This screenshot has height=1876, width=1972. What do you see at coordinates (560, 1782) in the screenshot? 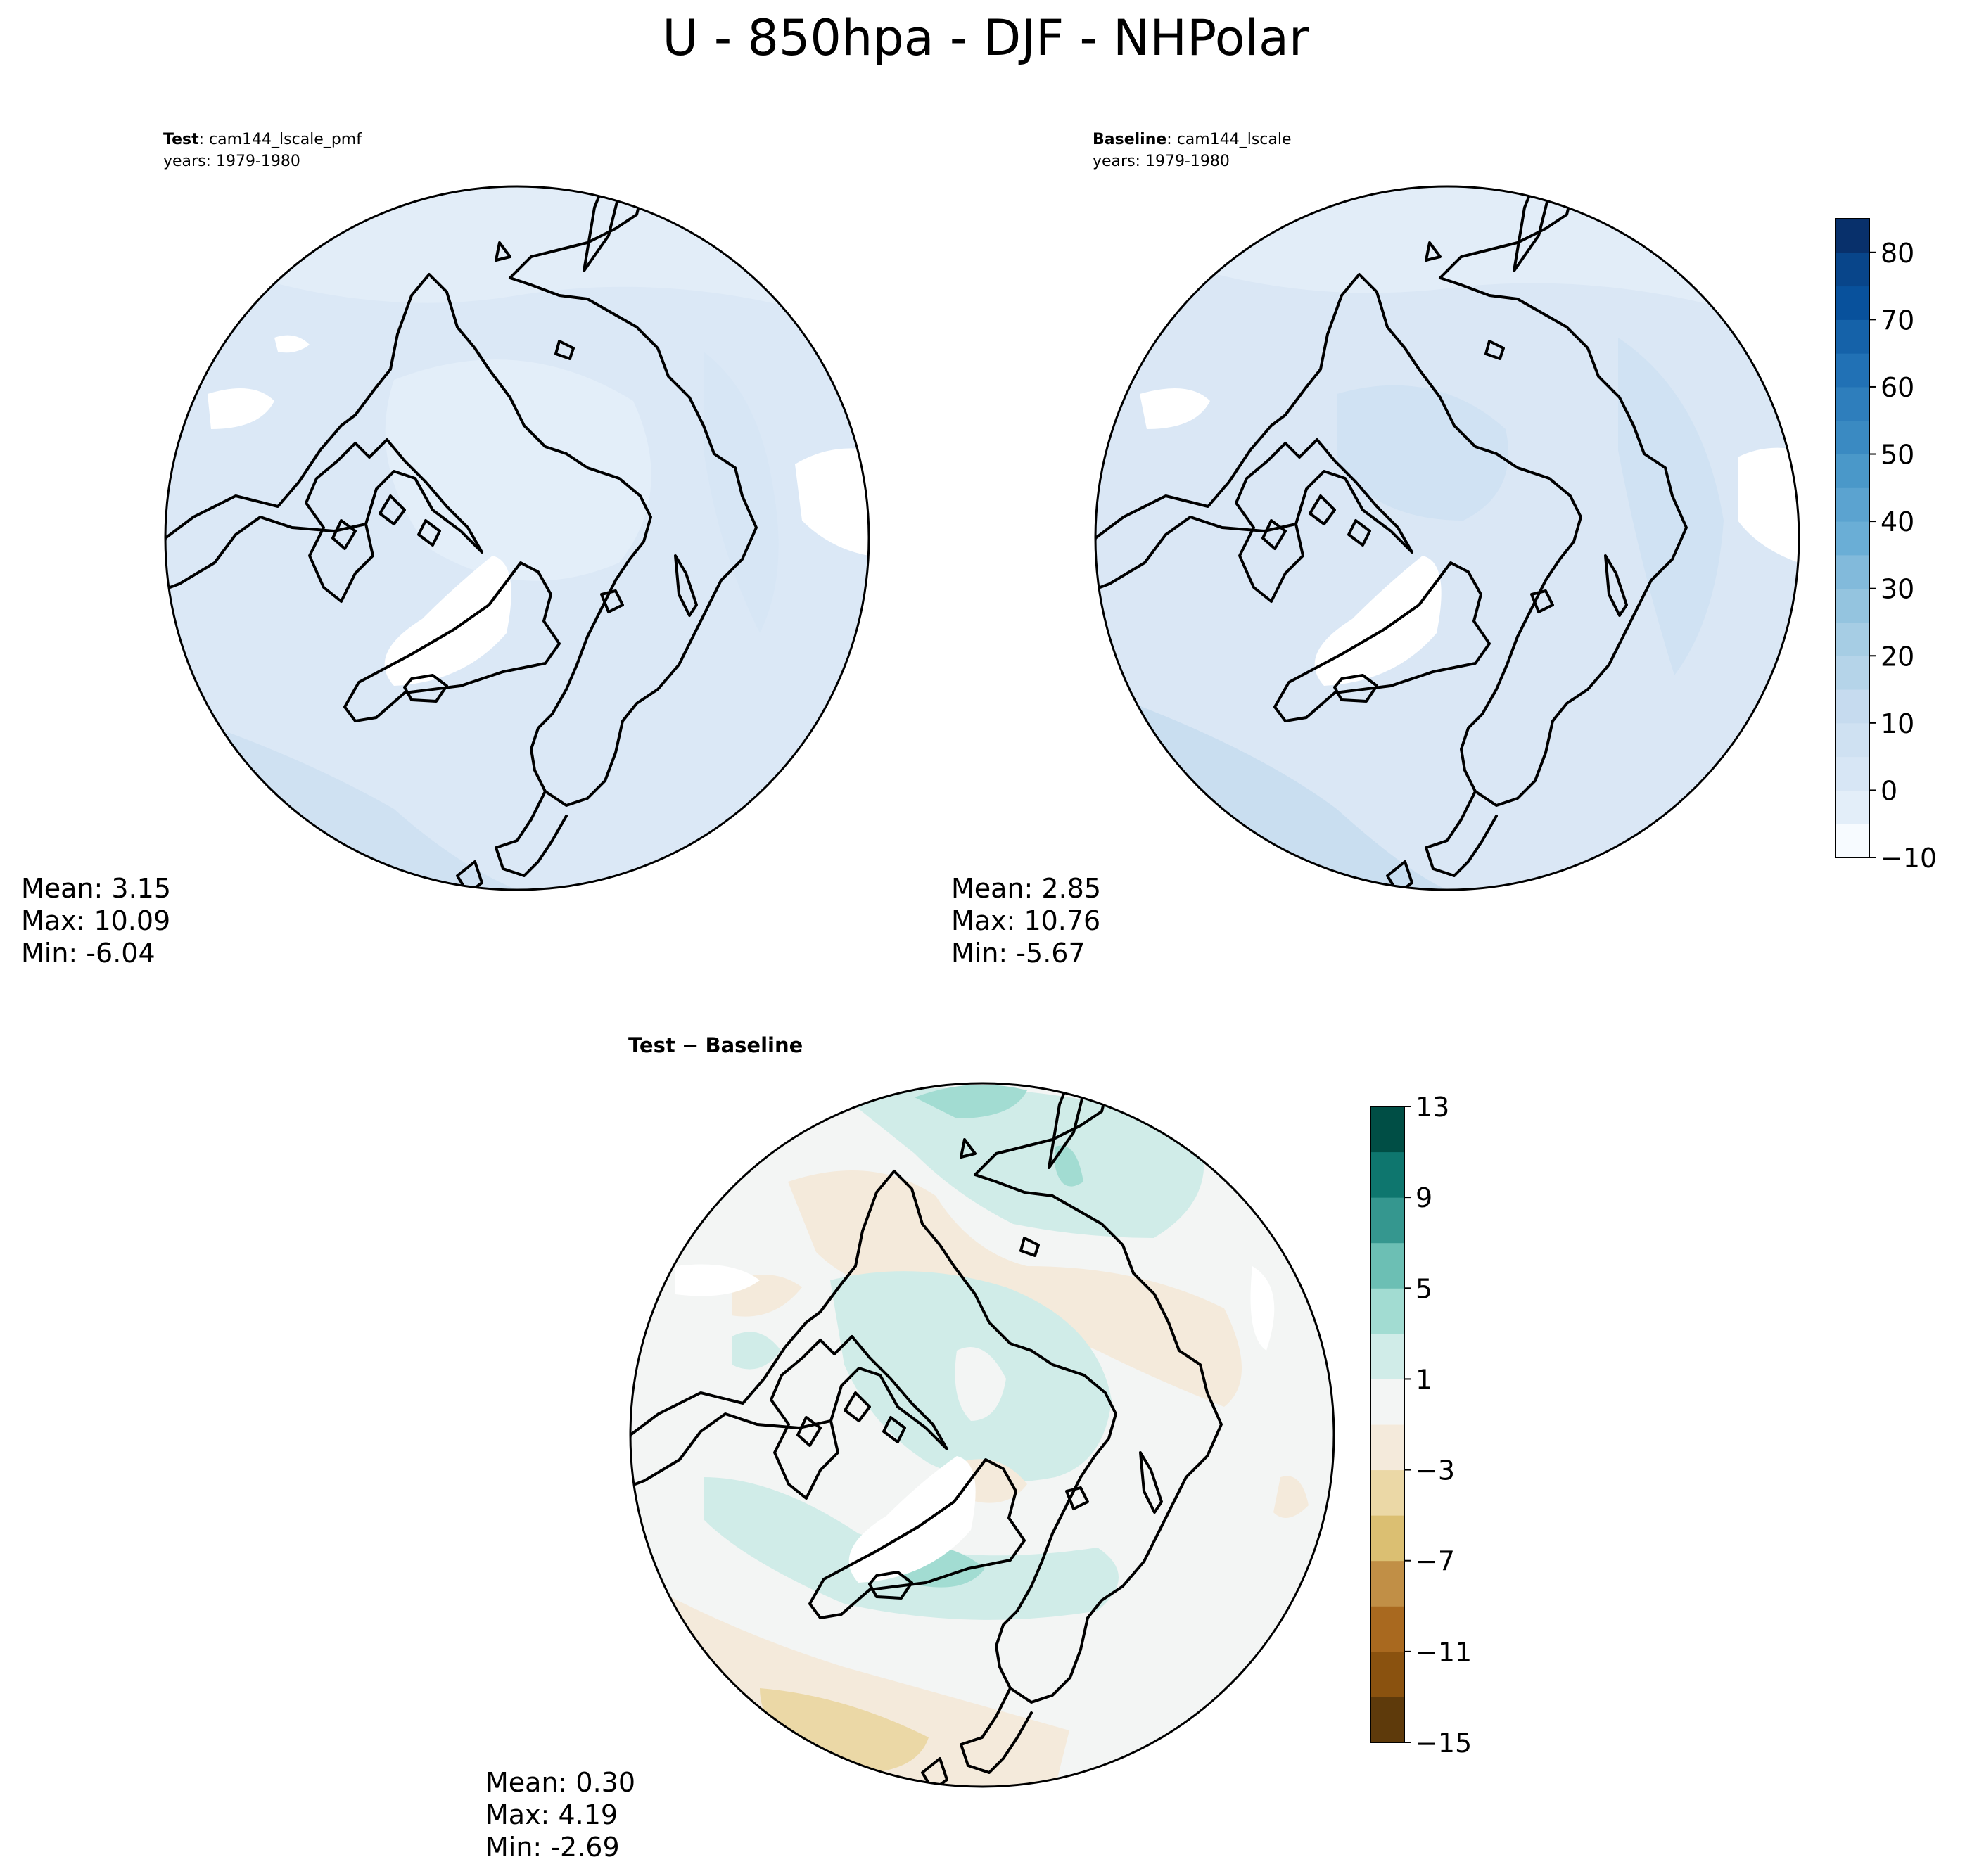
I see `panel-diff-mean: Mean: 0.30` at bounding box center [560, 1782].